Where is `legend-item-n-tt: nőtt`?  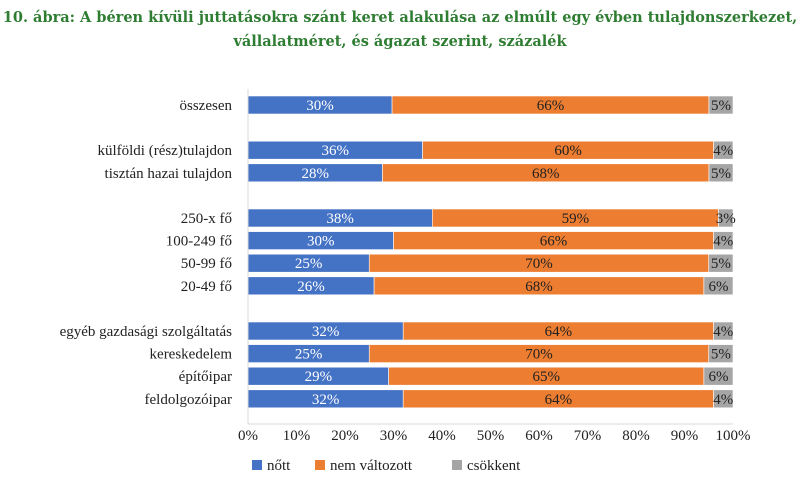
legend-item-n-tt: nőtt is located at coordinates (271, 466).